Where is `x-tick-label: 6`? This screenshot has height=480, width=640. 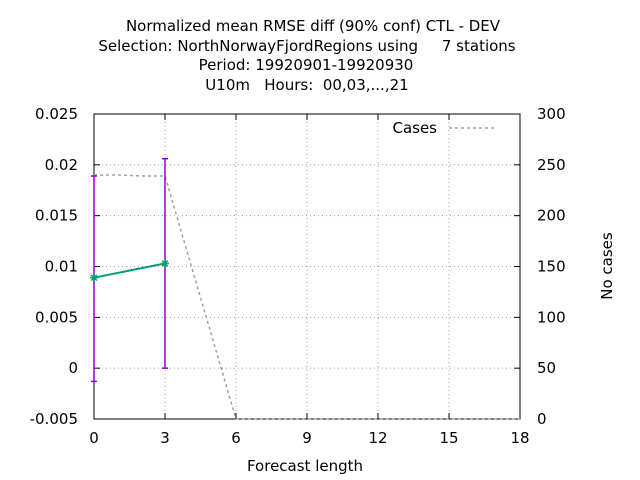
x-tick-label: 6 is located at coordinates (236, 438).